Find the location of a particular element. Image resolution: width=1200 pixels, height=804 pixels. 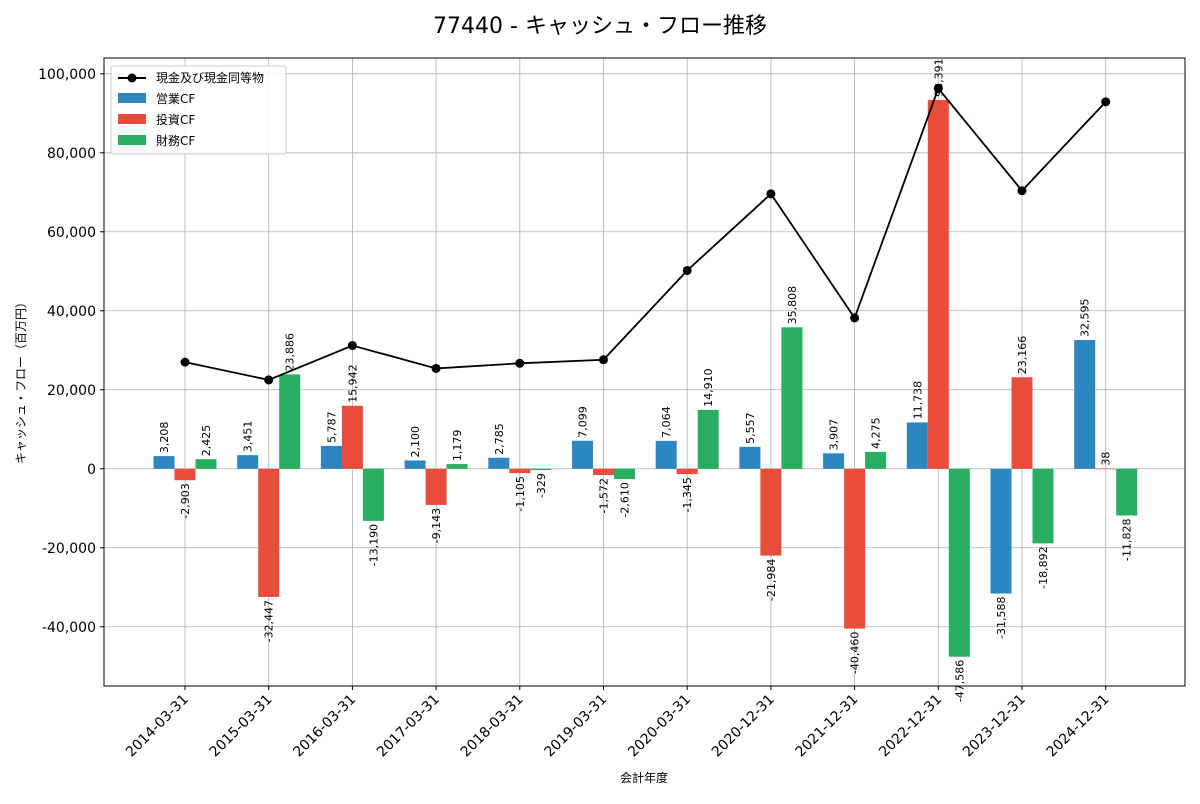

bar-value-label: -13,190 is located at coordinates (373, 545).